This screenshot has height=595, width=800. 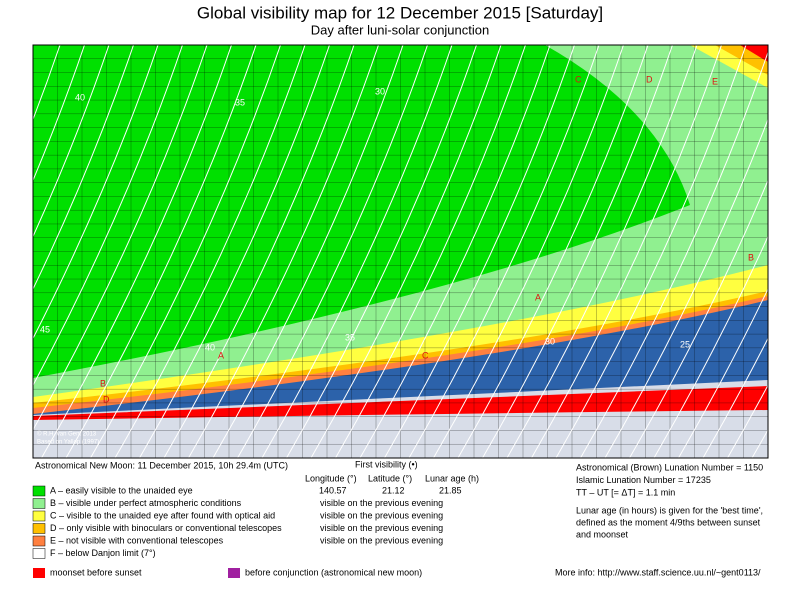 What do you see at coordinates (400, 29) in the screenshot?
I see `subtitle: Day after luni-solar conjunction` at bounding box center [400, 29].